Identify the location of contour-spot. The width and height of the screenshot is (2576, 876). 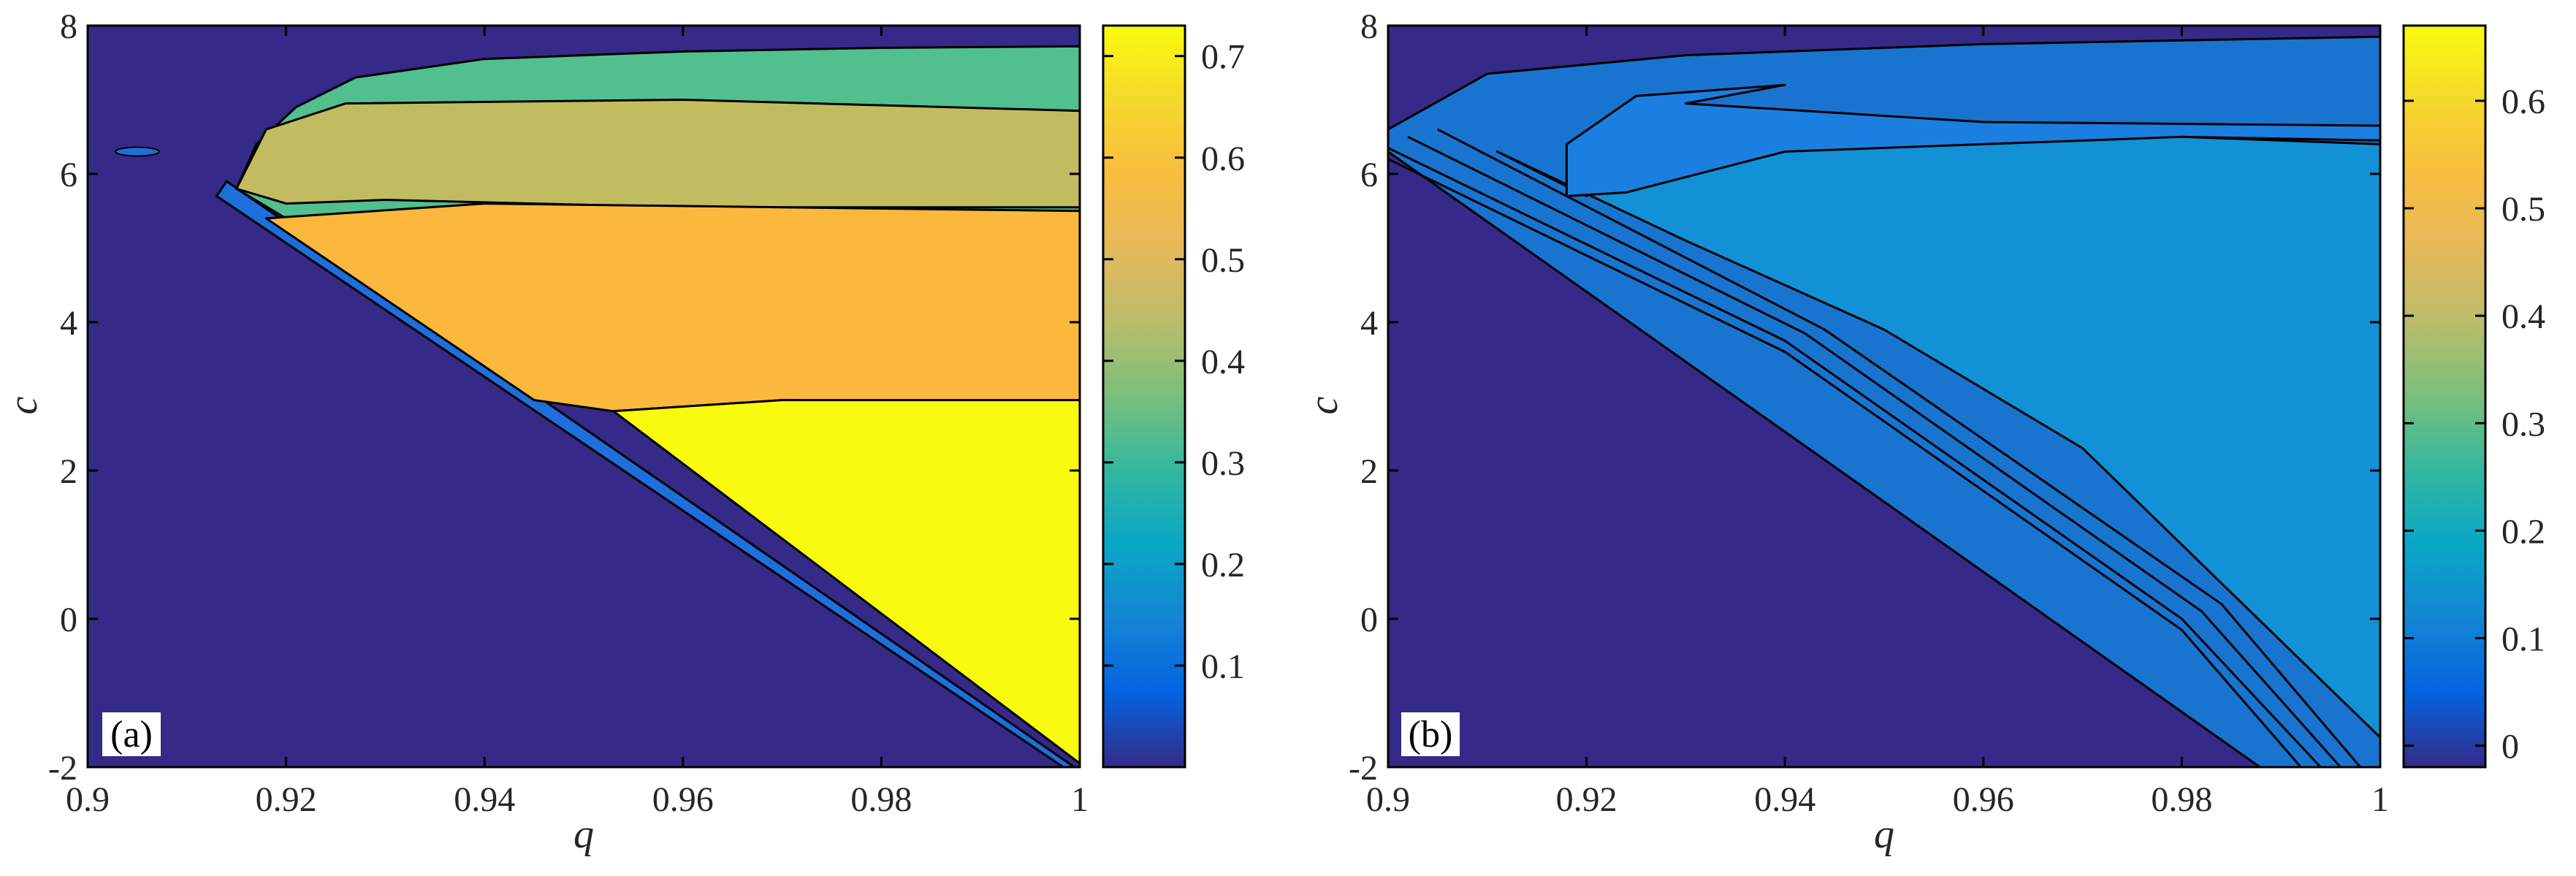
(137, 152).